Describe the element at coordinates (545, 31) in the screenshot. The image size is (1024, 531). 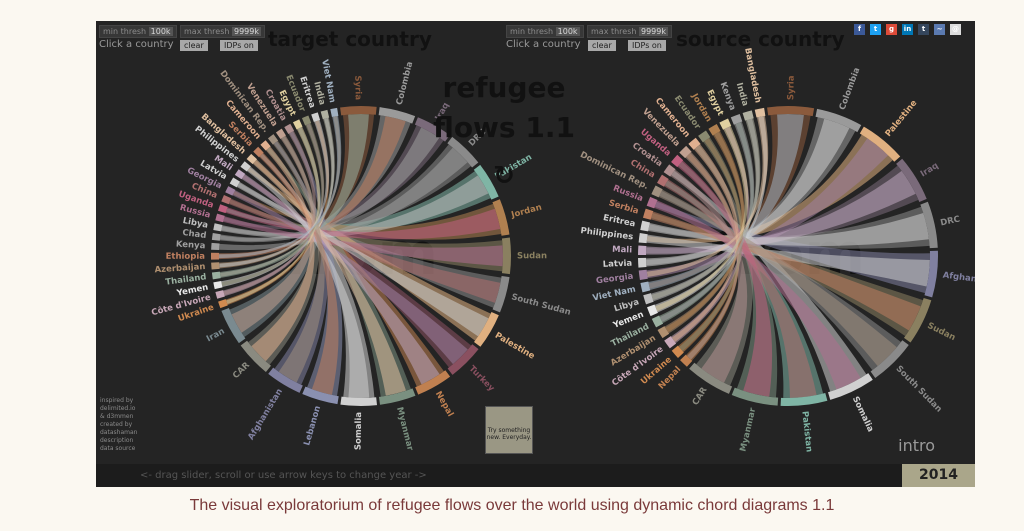
I see `right-min-thresh: min thresh 100k` at that location.